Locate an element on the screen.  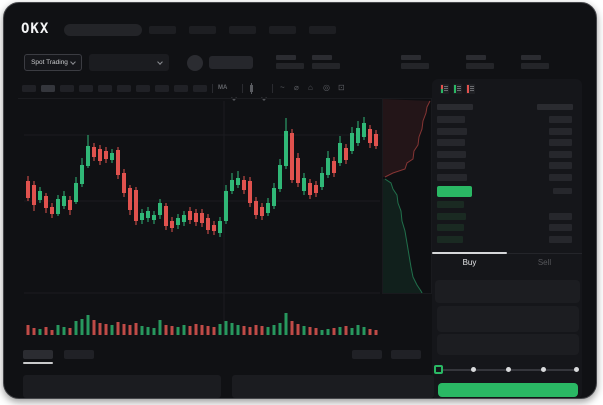
bottom-tab is located at coordinates (79, 354).